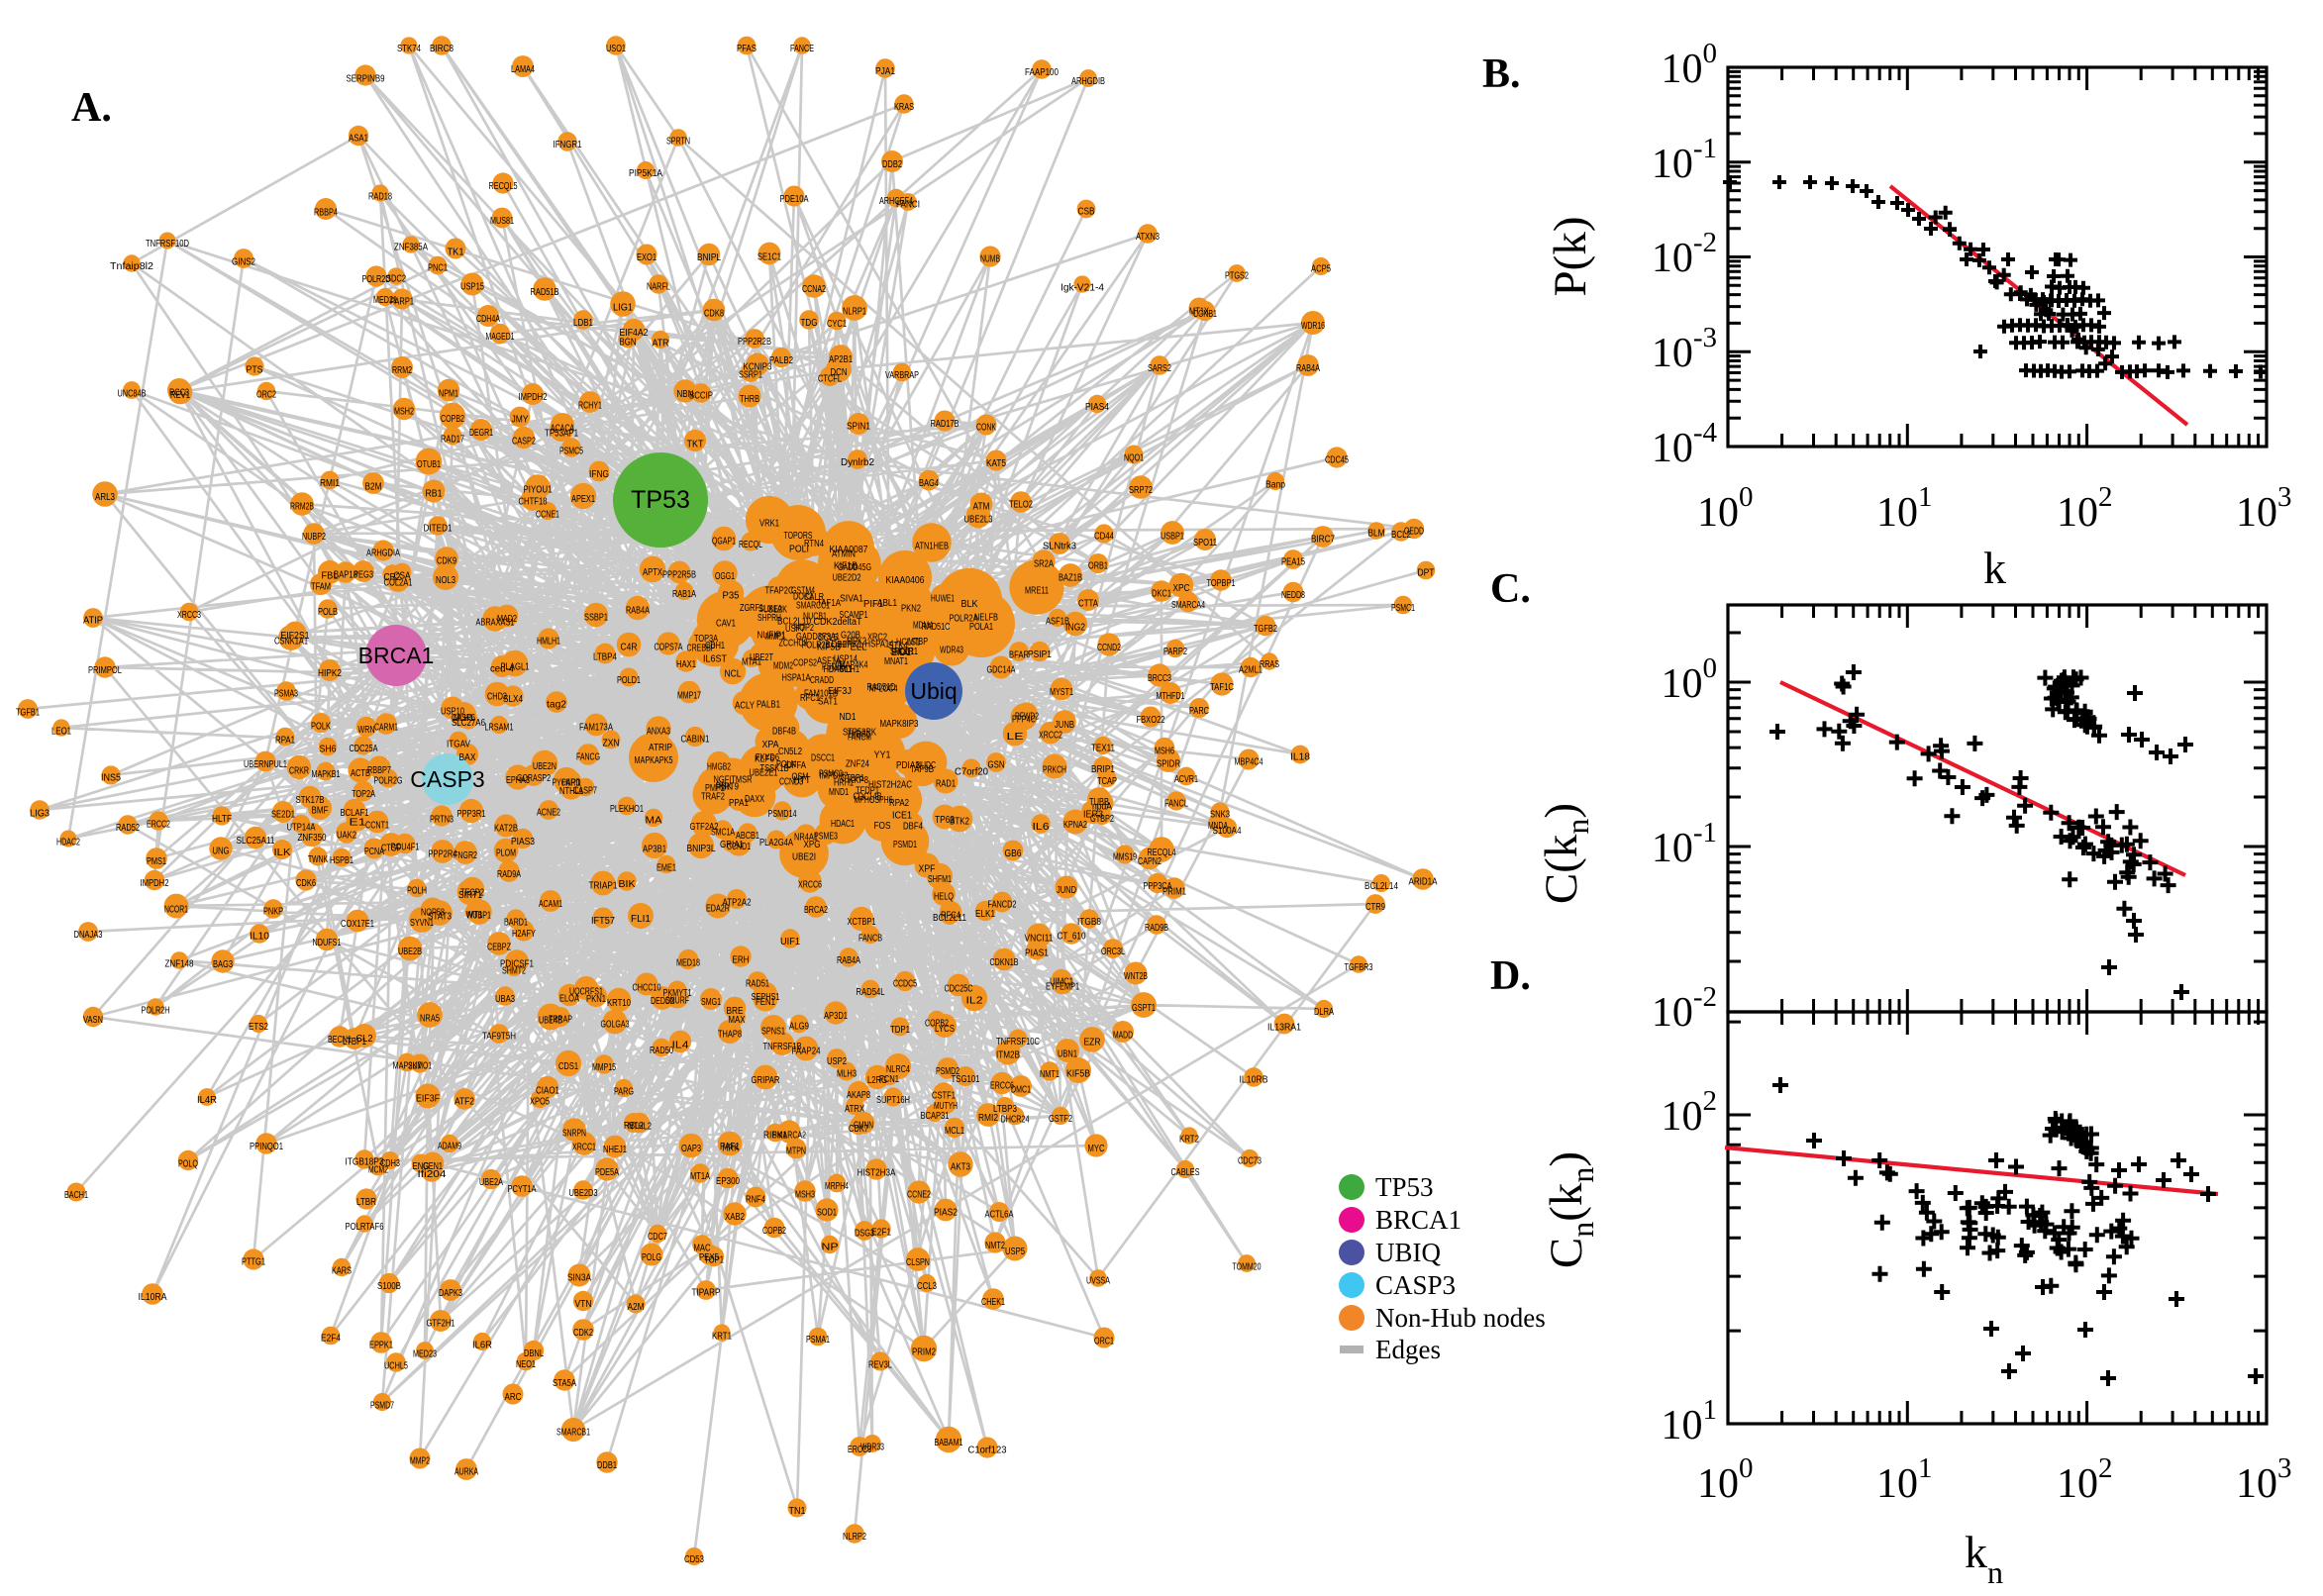  Describe the element at coordinates (446, 580) in the screenshot. I see `svg-text: NOL3` at that location.